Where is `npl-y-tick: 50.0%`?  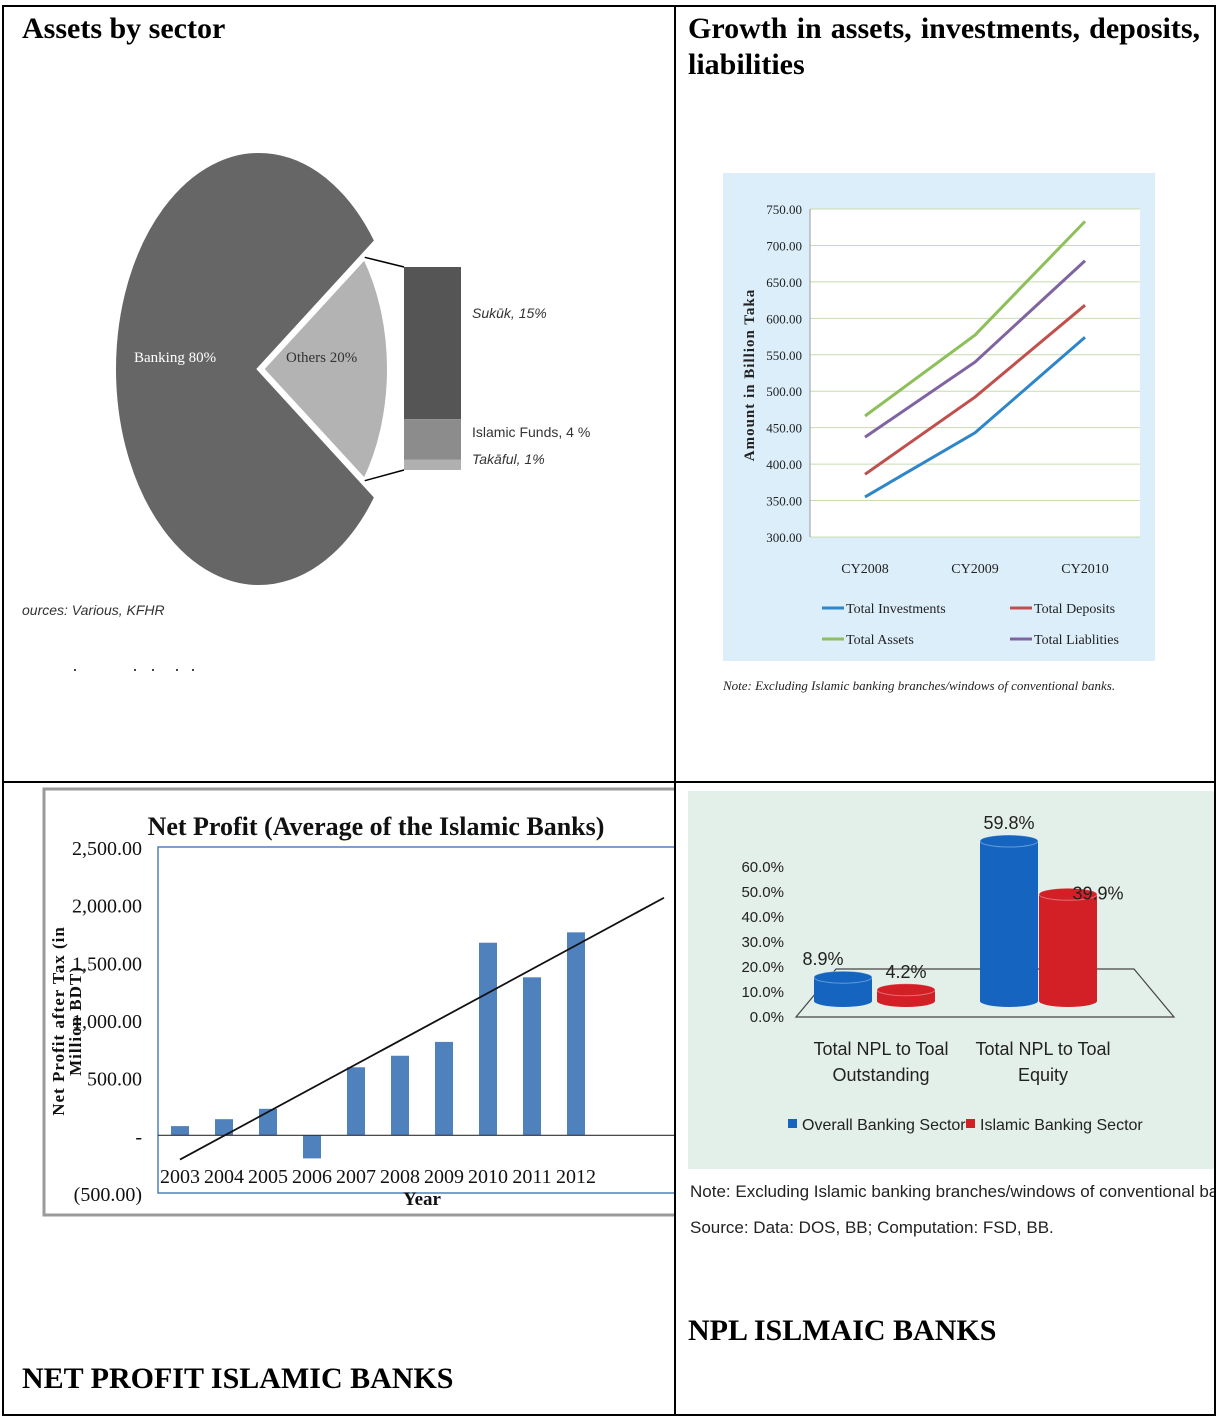 npl-y-tick: 50.0% is located at coordinates (762, 892).